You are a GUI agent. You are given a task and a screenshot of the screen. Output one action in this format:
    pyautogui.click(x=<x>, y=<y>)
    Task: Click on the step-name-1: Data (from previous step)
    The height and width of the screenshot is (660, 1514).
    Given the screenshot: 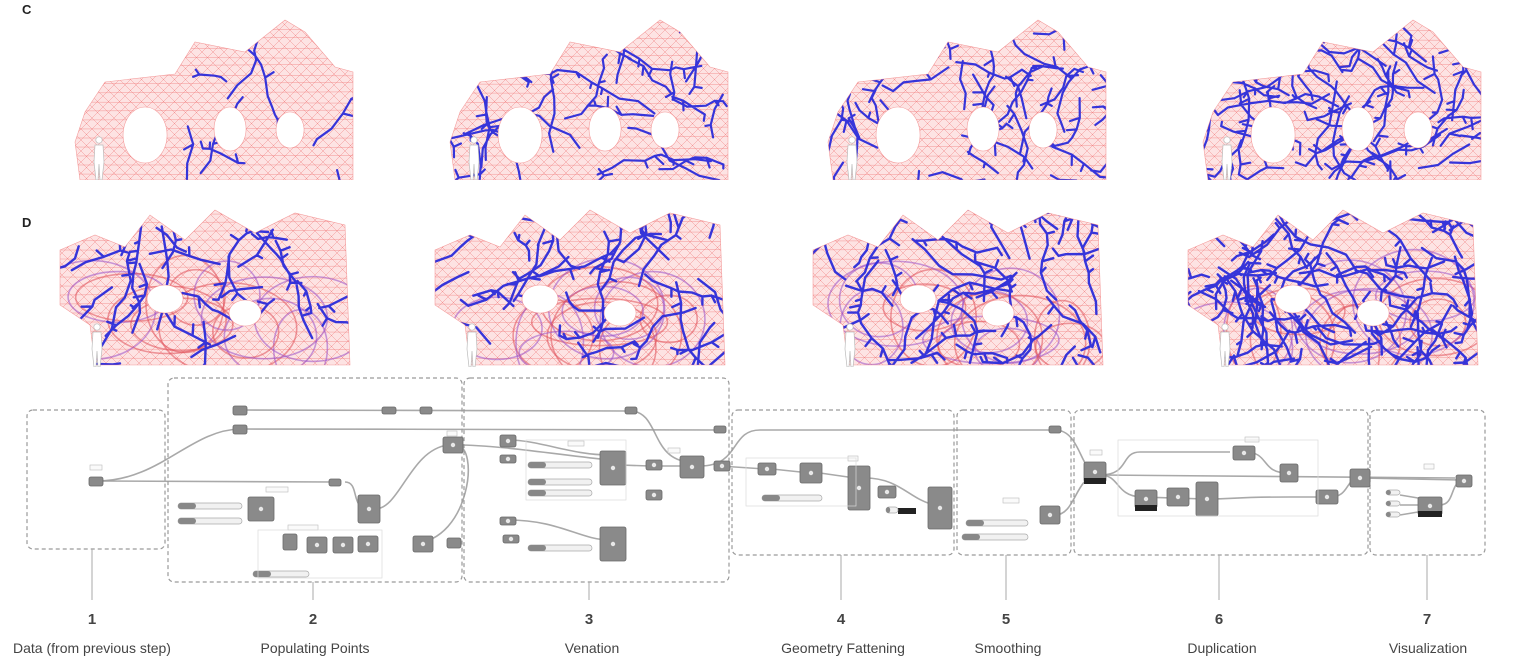 What is the action you would take?
    pyautogui.click(x=92, y=648)
    